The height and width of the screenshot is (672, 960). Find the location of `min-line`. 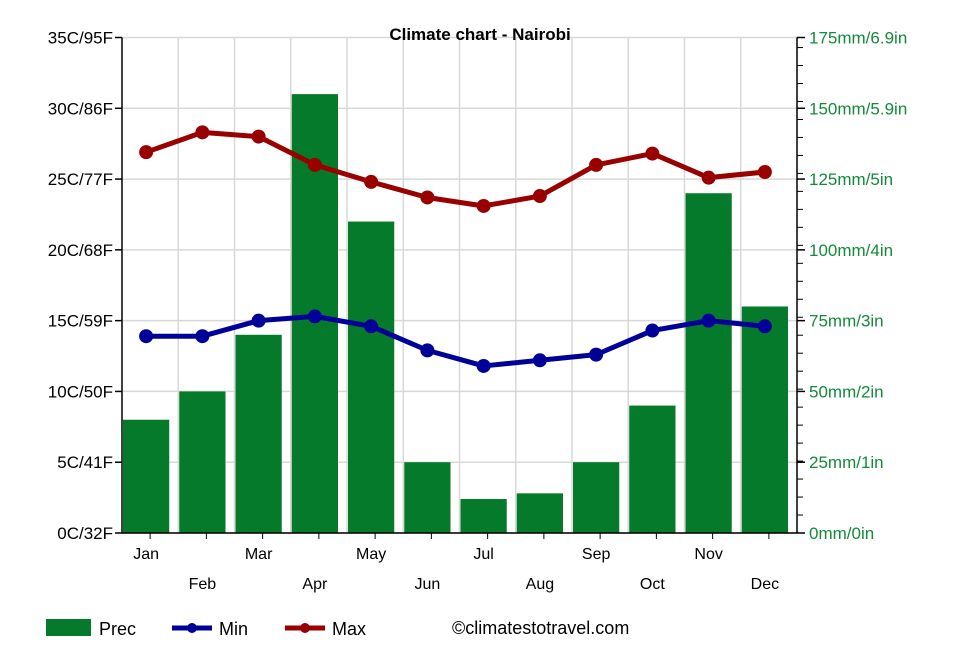

min-line is located at coordinates (456, 341).